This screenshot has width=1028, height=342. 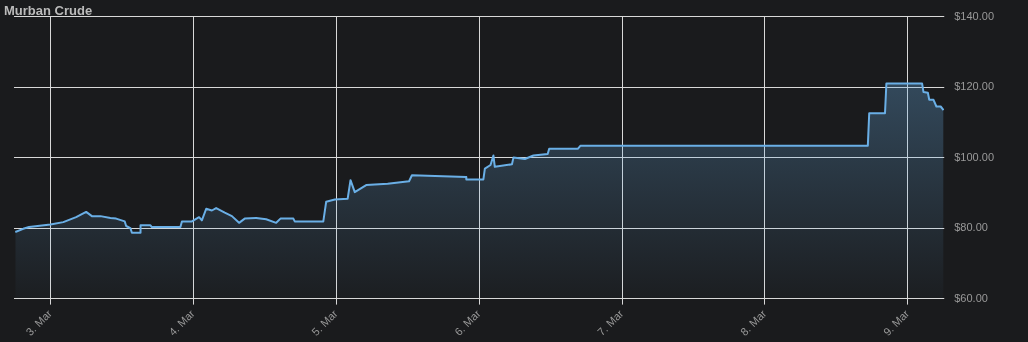 What do you see at coordinates (610, 322) in the screenshot?
I see `x-tick-label: 7. Mar` at bounding box center [610, 322].